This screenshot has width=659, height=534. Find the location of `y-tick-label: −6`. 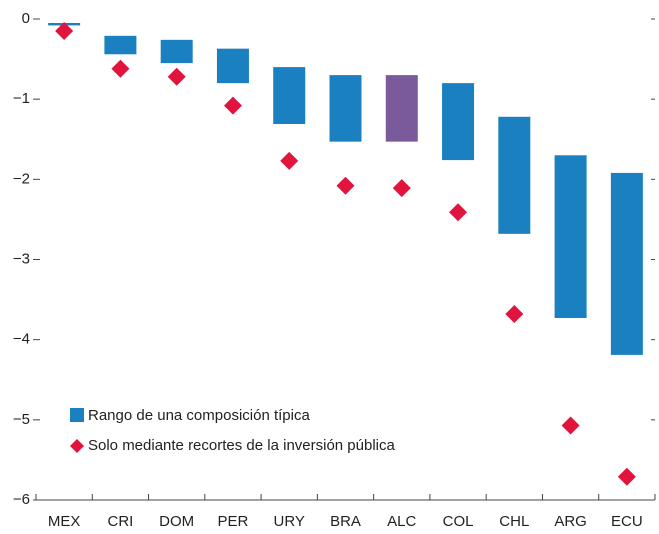

y-tick-label: −6 is located at coordinates (21, 499).